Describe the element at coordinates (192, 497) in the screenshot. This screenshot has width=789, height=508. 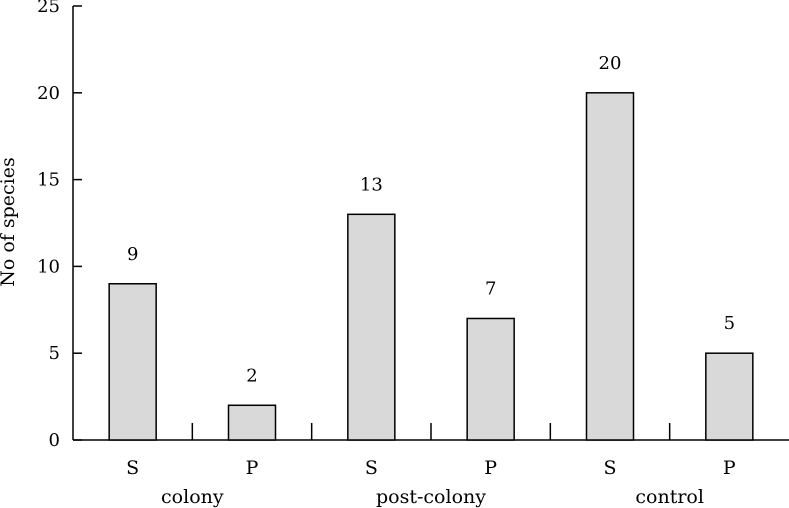
I see `group-label: colony` at that location.